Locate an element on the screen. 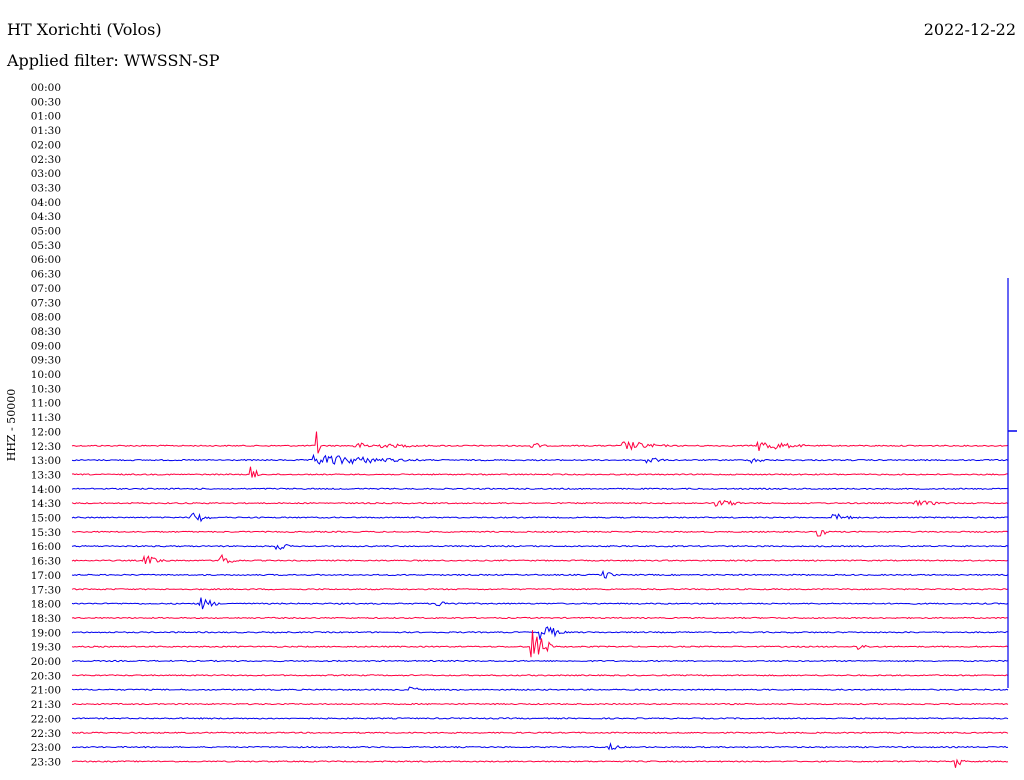 The image size is (1024, 780). time-tick-label: 21:00 is located at coordinates (46, 691).